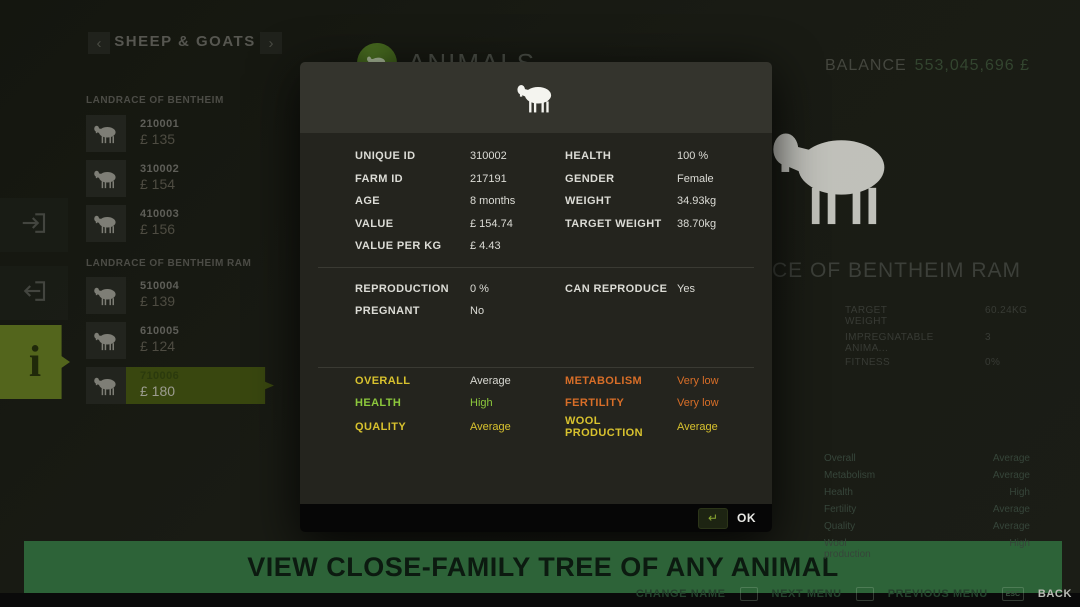 Image resolution: width=1080 pixels, height=607 pixels. What do you see at coordinates (532, 156) in the screenshot?
I see `stat-row: UNIQUE ID 310002 HEALTH 100 %` at bounding box center [532, 156].